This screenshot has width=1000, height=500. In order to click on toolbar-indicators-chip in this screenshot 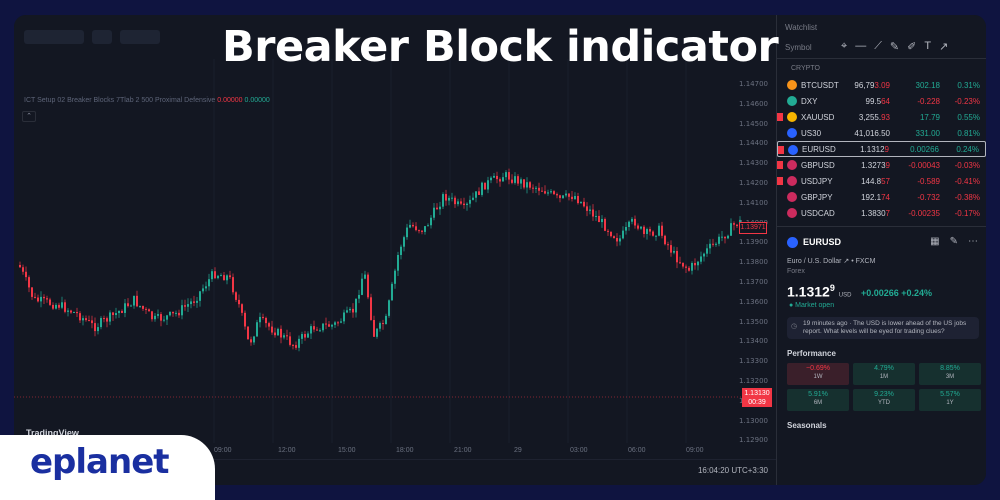, I will do `click(140, 37)`.